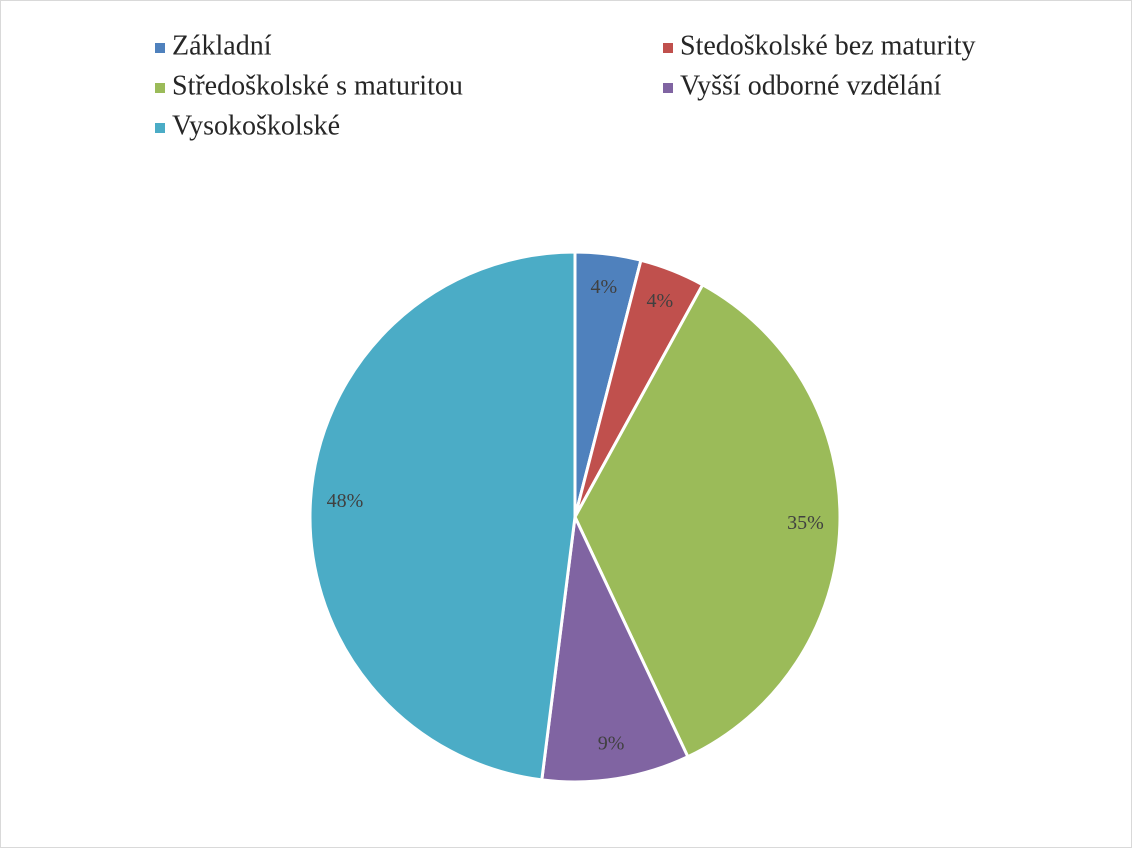 The image size is (1132, 848). What do you see at coordinates (256, 125) in the screenshot?
I see `legend-label: Vysokoškolské` at bounding box center [256, 125].